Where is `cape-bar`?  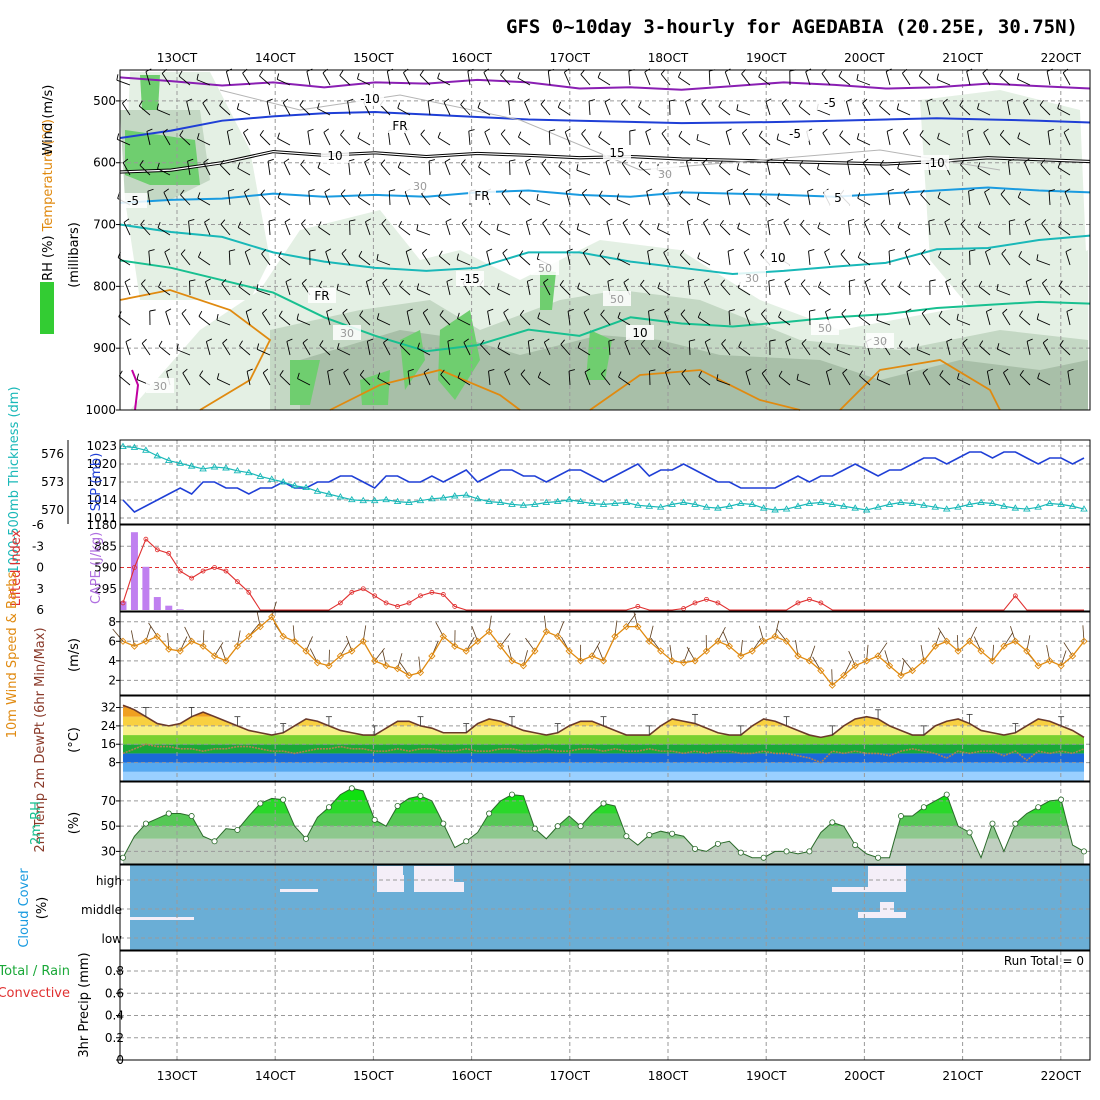
cape-bar is located at coordinates (123, 605).